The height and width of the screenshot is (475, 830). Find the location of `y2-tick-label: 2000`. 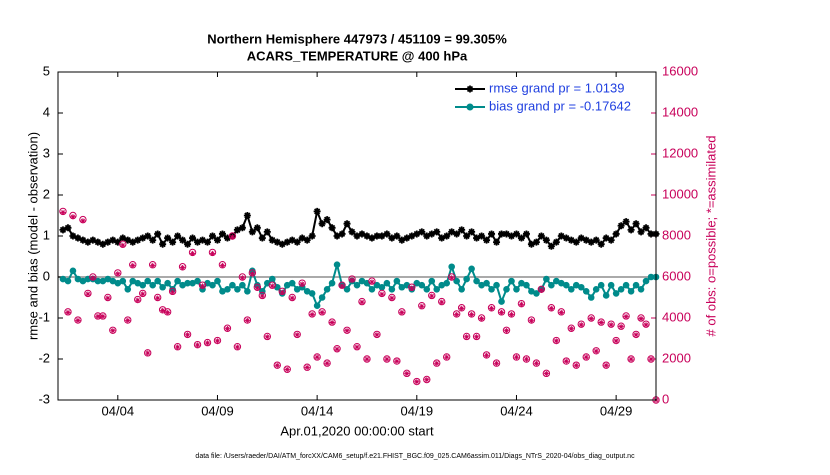

y2-tick-label: 2000 is located at coordinates (676, 357).